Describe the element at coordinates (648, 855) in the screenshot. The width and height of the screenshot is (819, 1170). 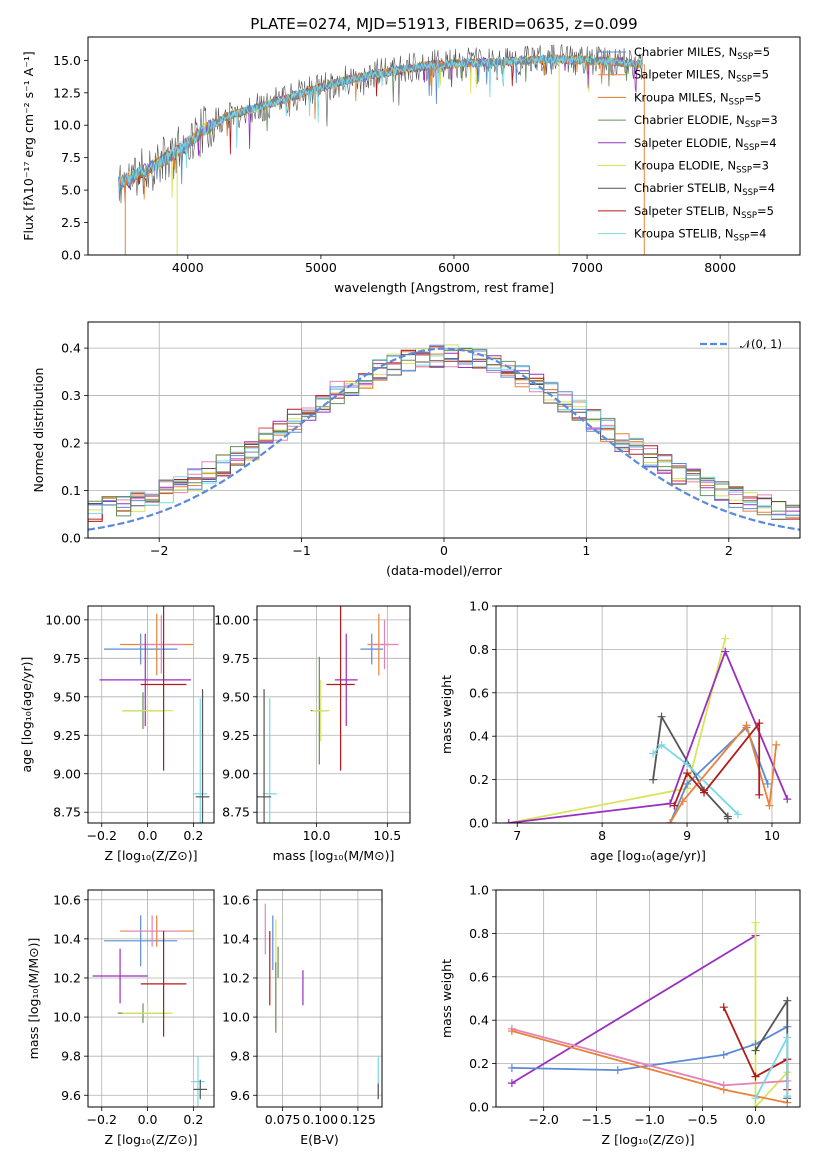
I see `x-axis-label: age [log₁₀(age/yr)]` at that location.